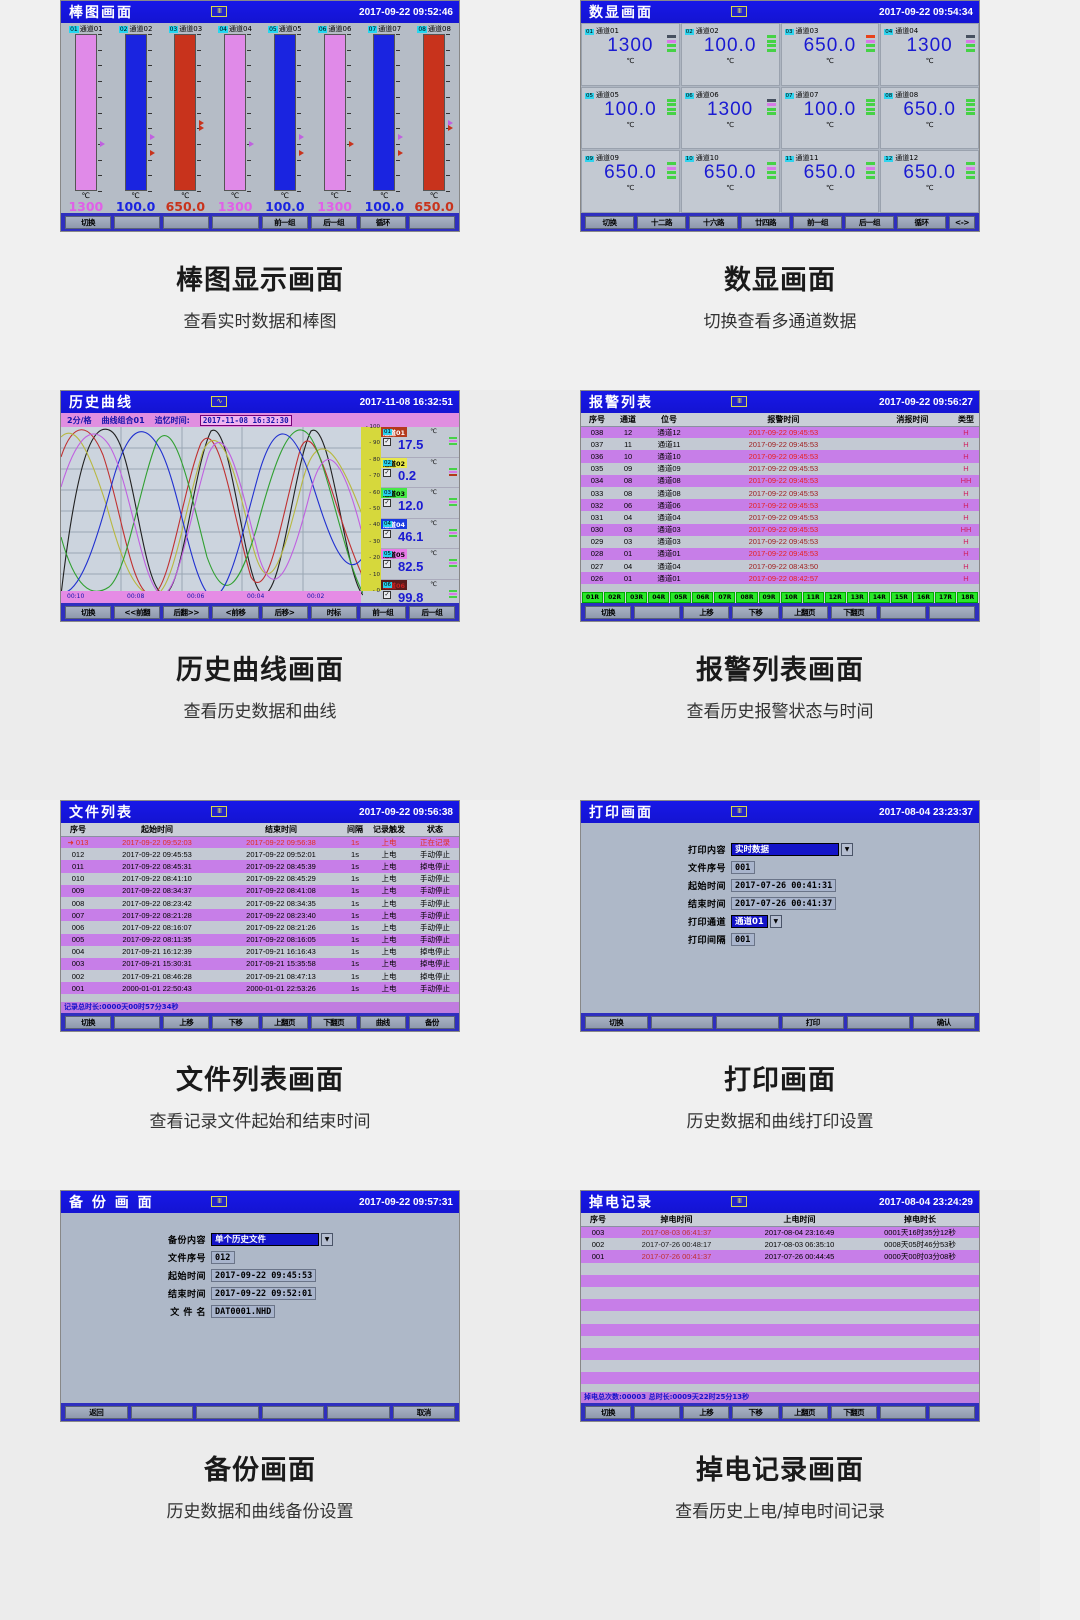 The height and width of the screenshot is (1620, 1080). What do you see at coordinates (780, 480) in the screenshot?
I see `table-row: 034 08 通道08 2017-09-22 09:45:53 HH` at bounding box center [780, 480].